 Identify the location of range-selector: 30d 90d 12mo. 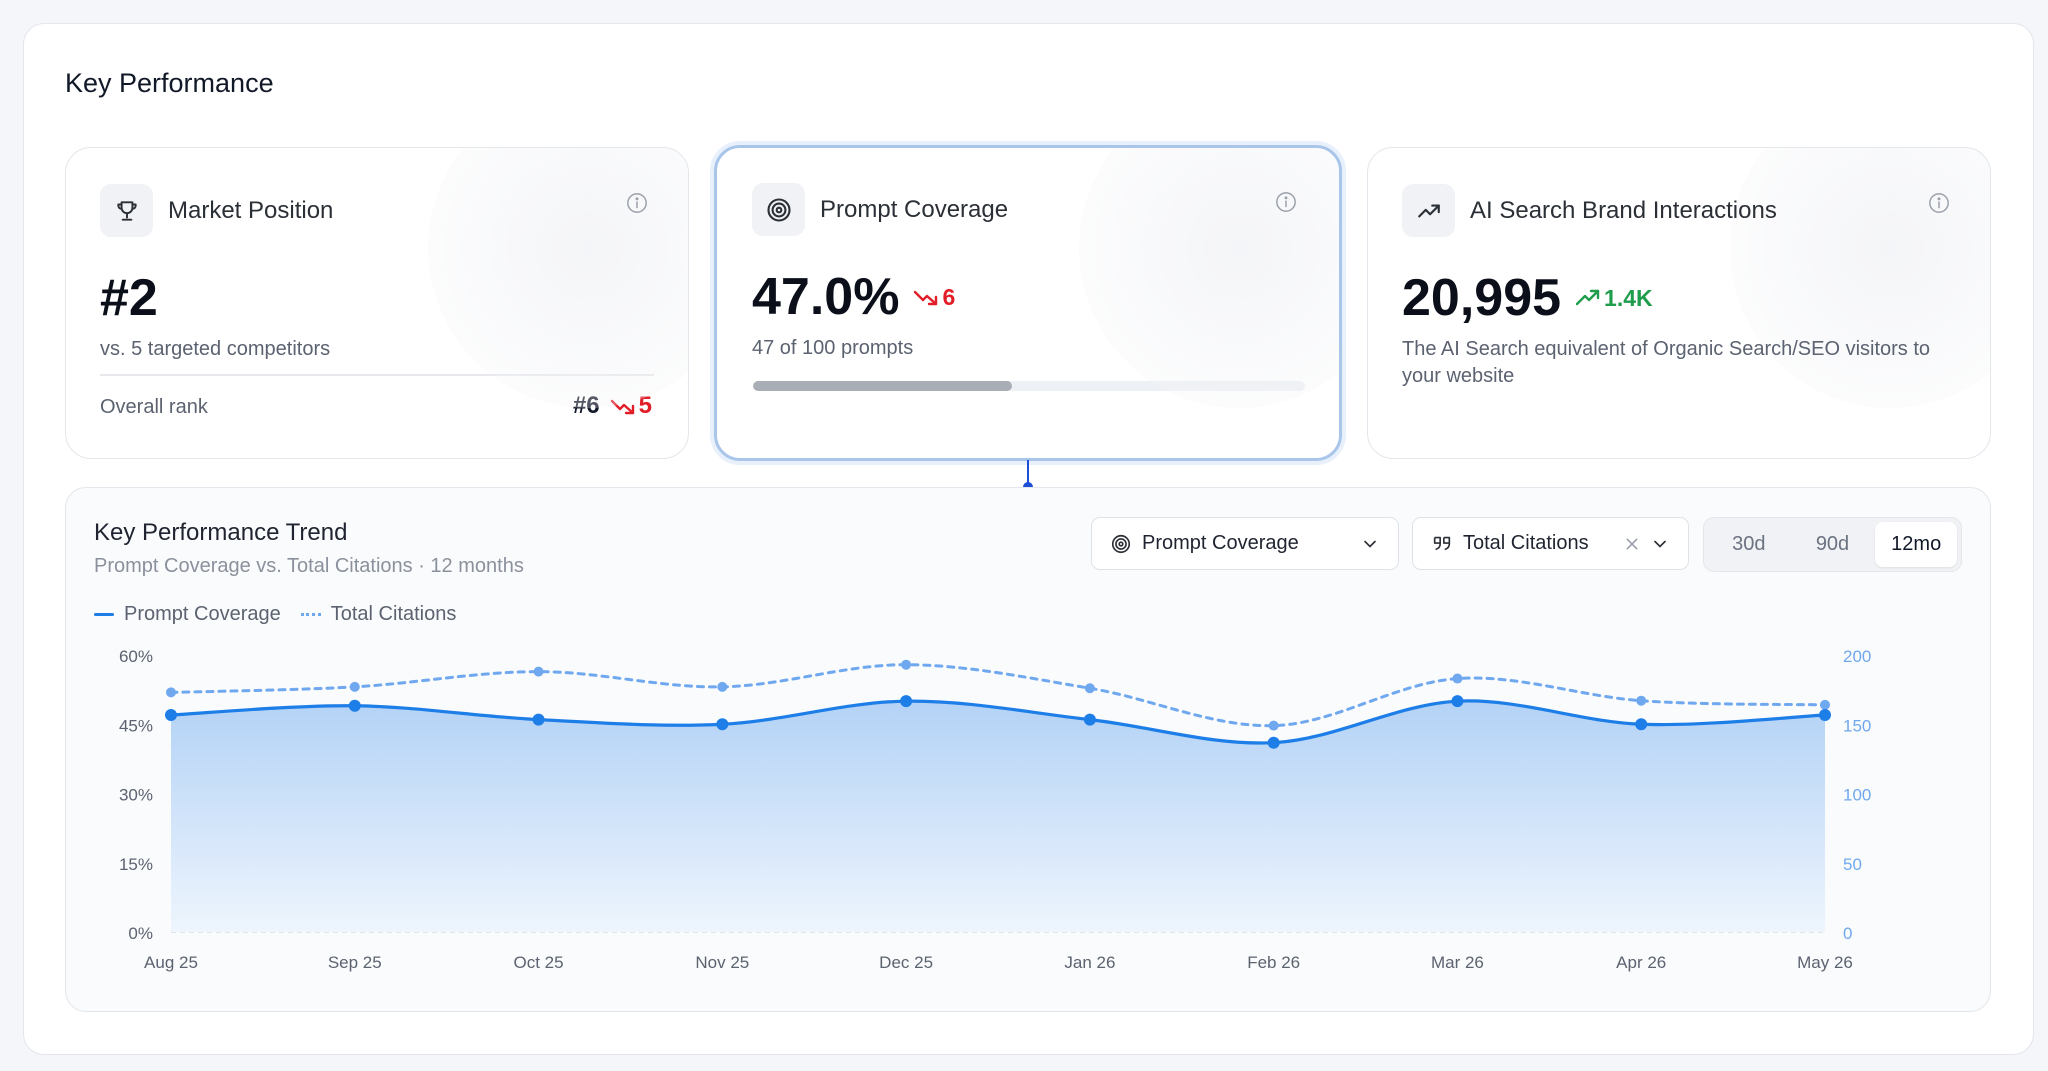
(1832, 544).